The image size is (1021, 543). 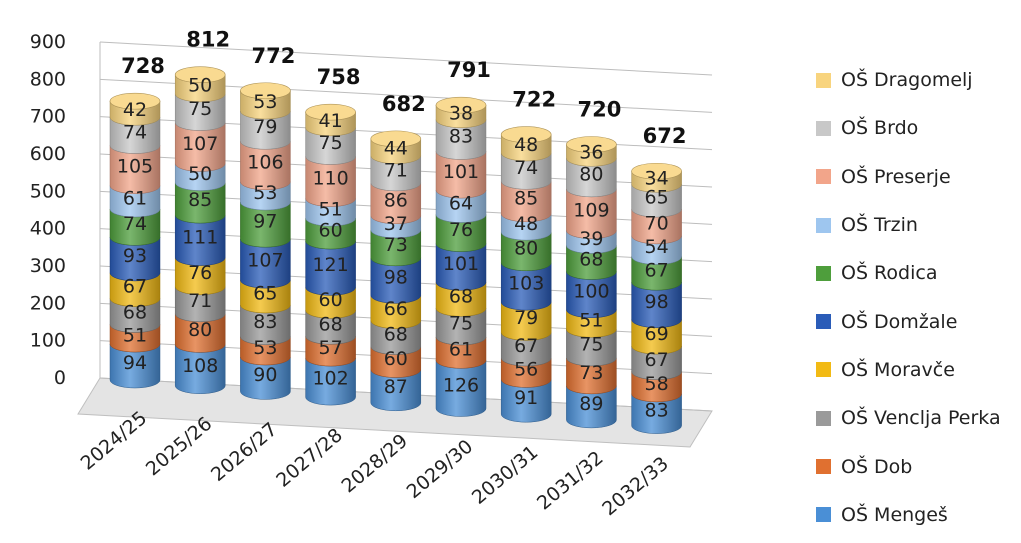 I want to click on data-label: 97, so click(x=265, y=222).